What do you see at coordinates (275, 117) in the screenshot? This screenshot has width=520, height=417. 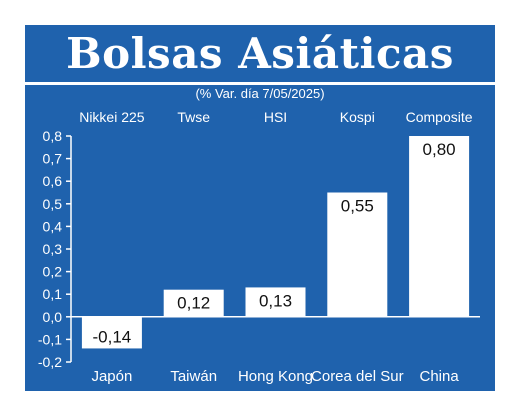 I see `index-name-label: HSI` at bounding box center [275, 117].